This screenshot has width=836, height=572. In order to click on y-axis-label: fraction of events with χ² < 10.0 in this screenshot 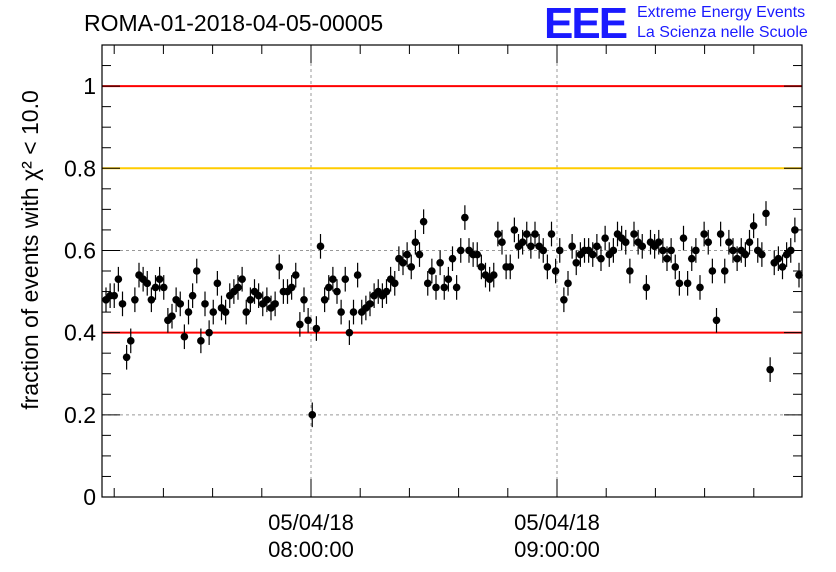, I will do `click(30, 250)`.